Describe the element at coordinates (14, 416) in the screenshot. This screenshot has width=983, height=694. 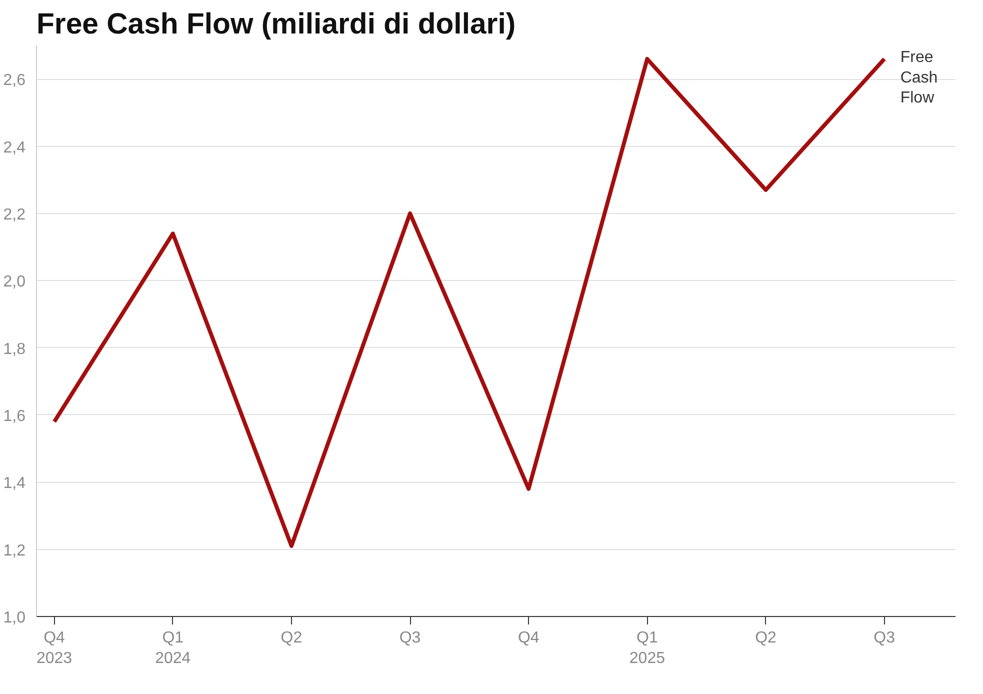
I see `y-tick-label: 1,6` at that location.